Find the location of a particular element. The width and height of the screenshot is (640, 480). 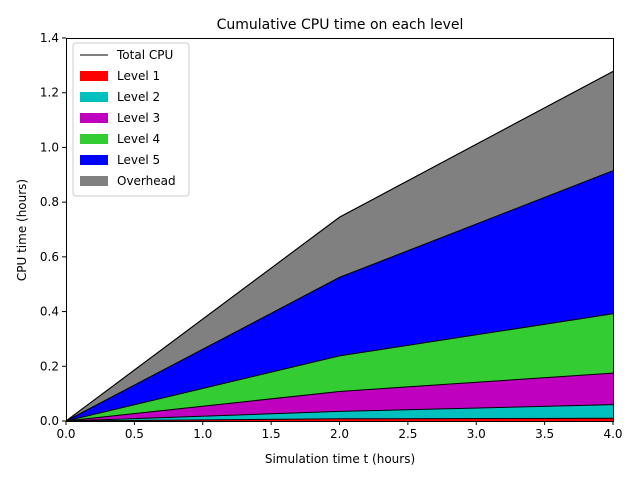

x-axis-ticks: 0.0 0.5 1.0 1.5 2.0 2.5 3.0 3.5 4.0 is located at coordinates (339, 431).